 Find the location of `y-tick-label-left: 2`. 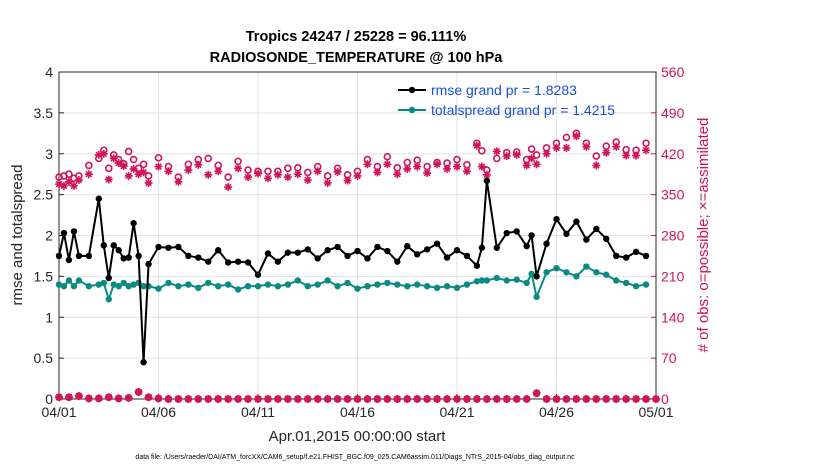

y-tick-label-left: 2 is located at coordinates (49, 236).